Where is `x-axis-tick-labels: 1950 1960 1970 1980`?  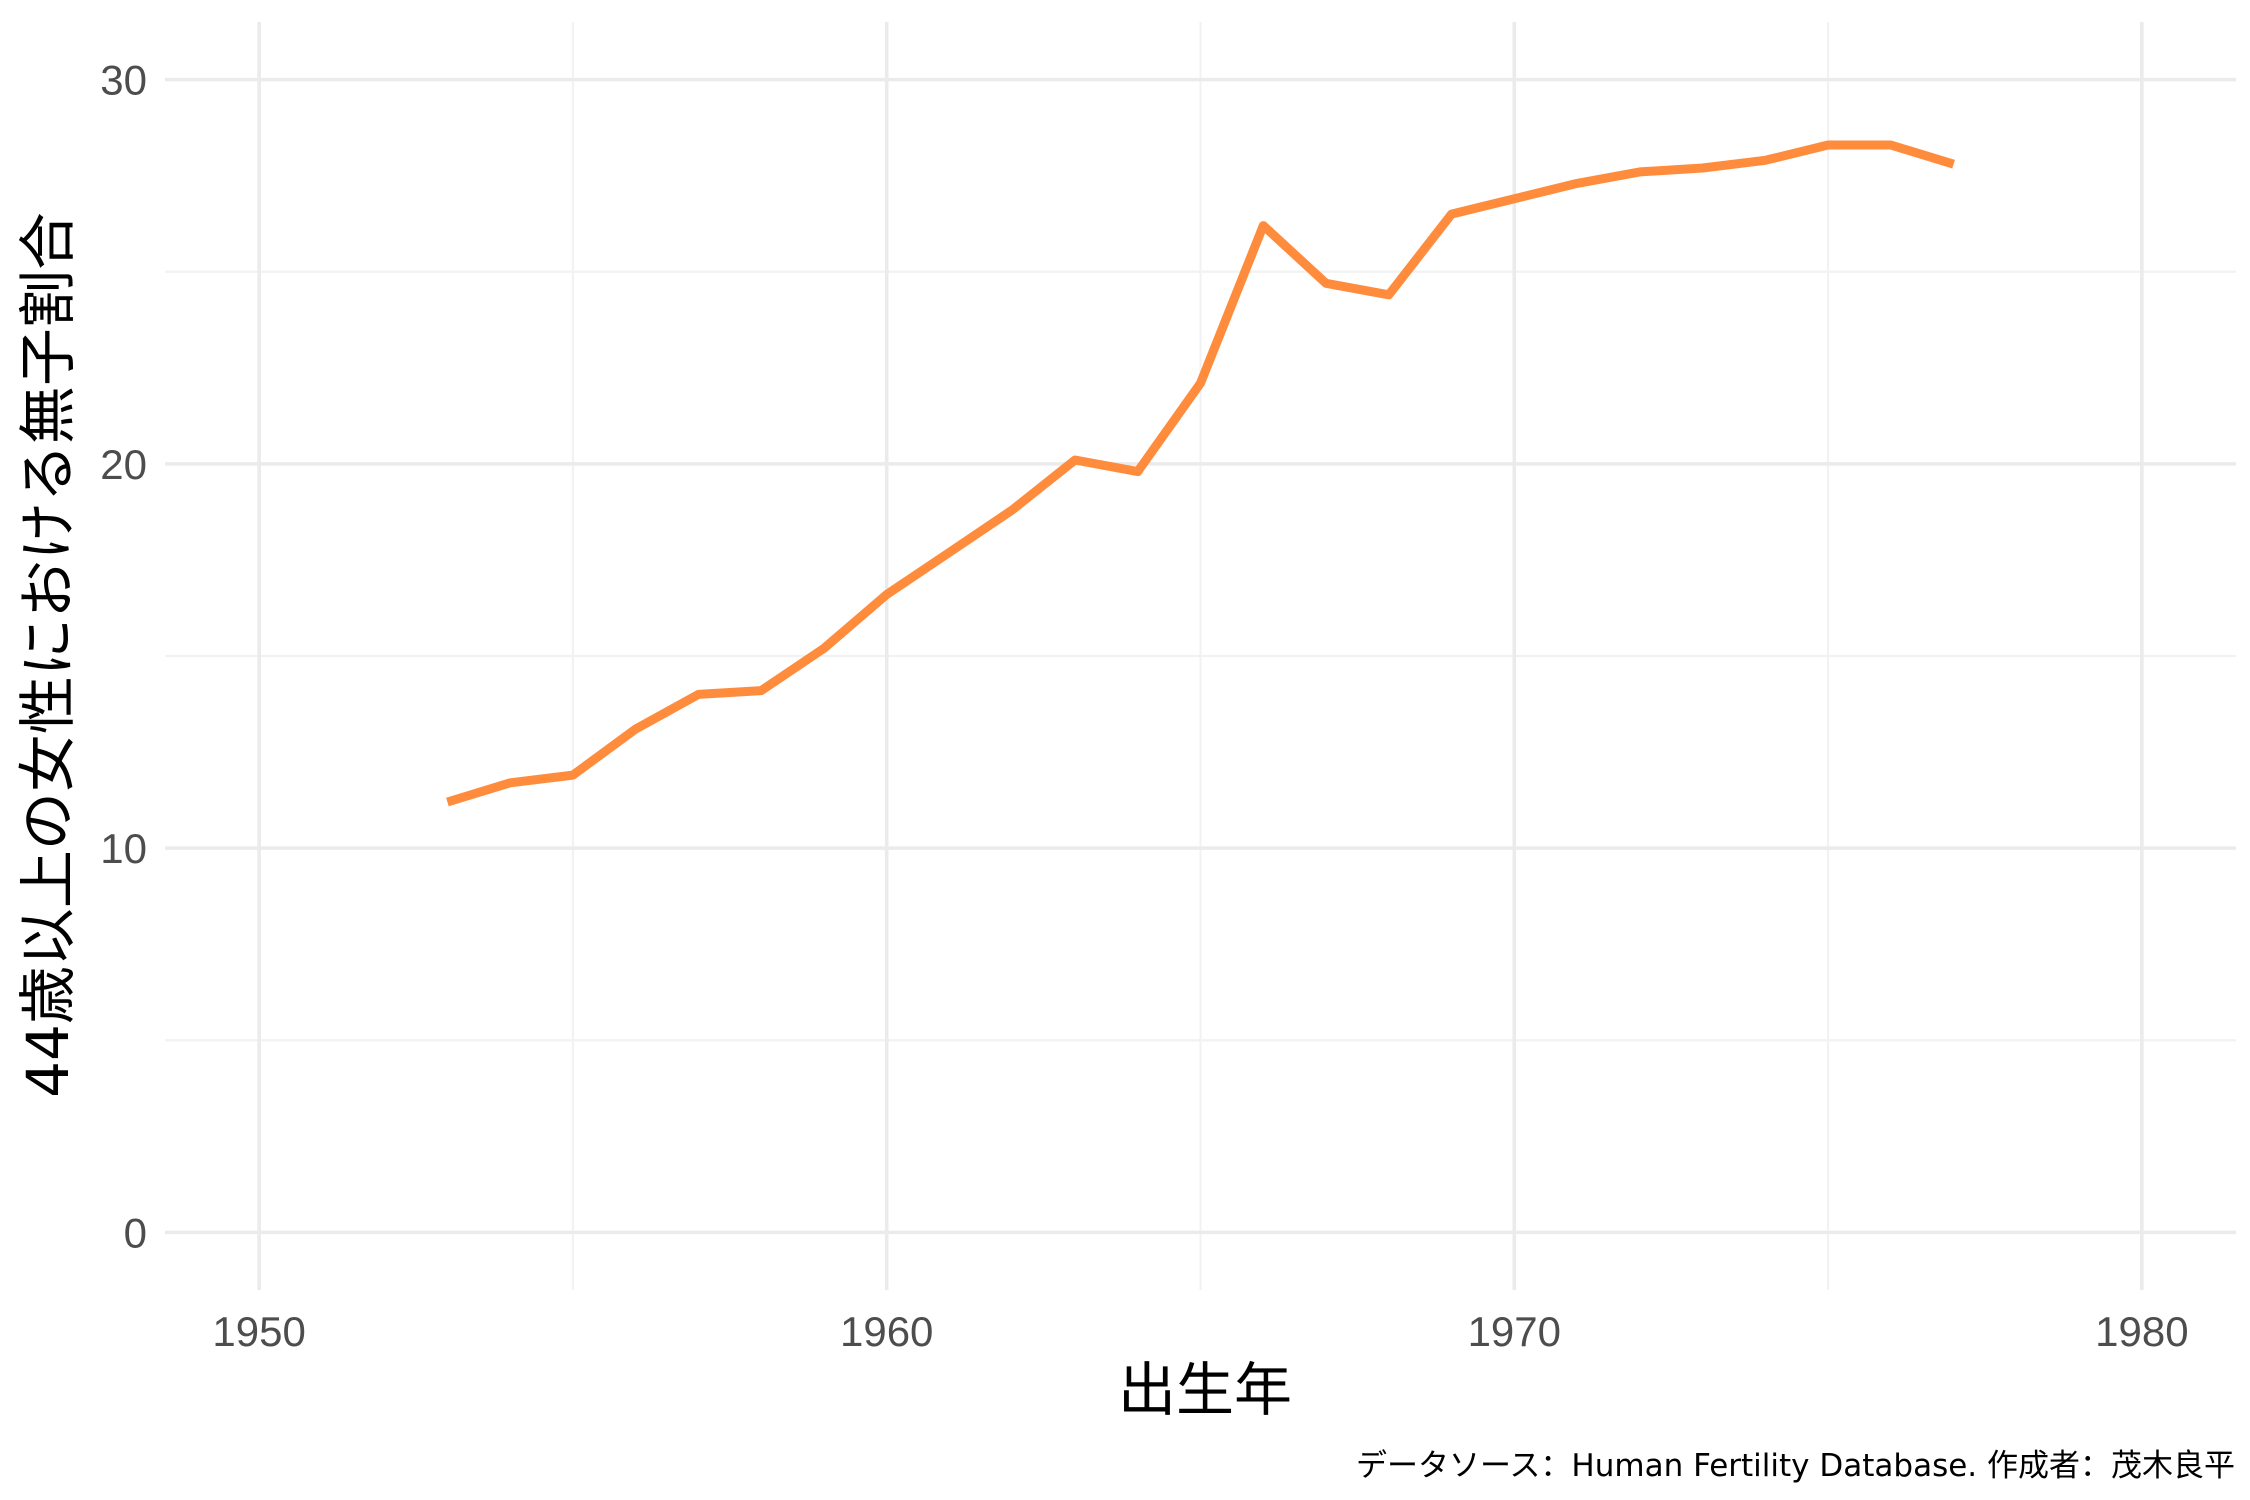 x-axis-tick-labels: 1950 1960 1970 1980 is located at coordinates (1200, 1331).